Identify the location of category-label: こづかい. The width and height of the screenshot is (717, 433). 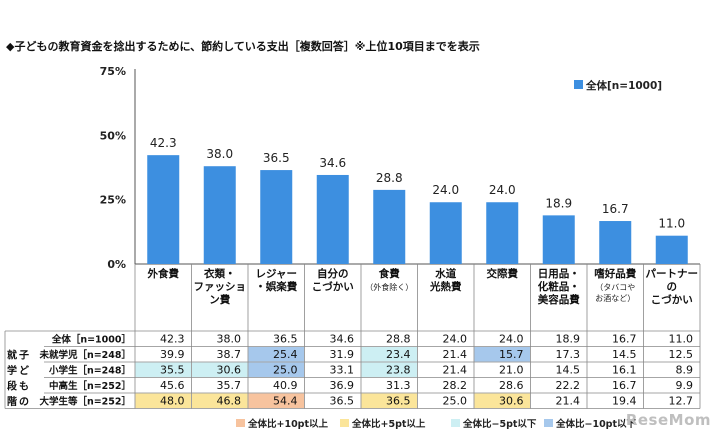
(672, 299).